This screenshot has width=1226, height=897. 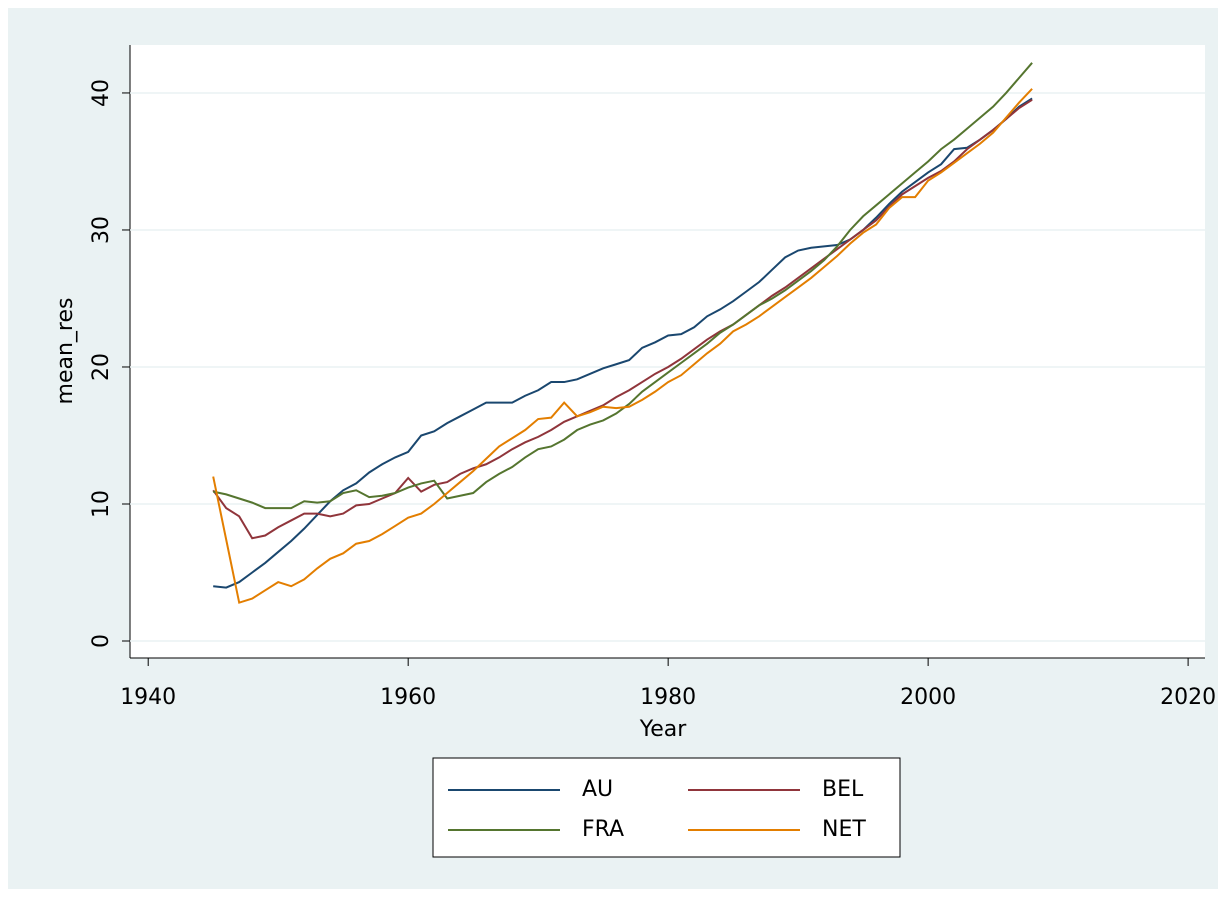 What do you see at coordinates (101, 93) in the screenshot?
I see `y-tick-label: 40` at bounding box center [101, 93].